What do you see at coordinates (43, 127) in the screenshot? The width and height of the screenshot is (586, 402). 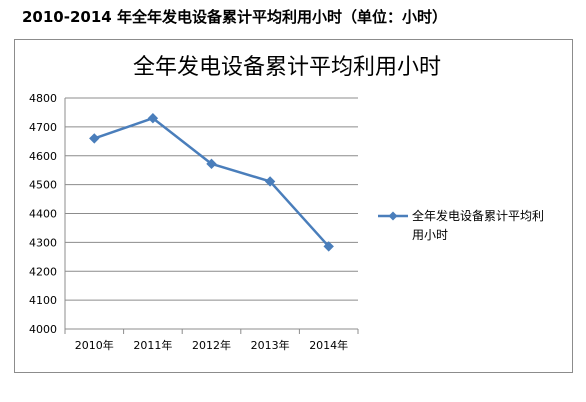 I see `y-tick-label: 4700` at bounding box center [43, 127].